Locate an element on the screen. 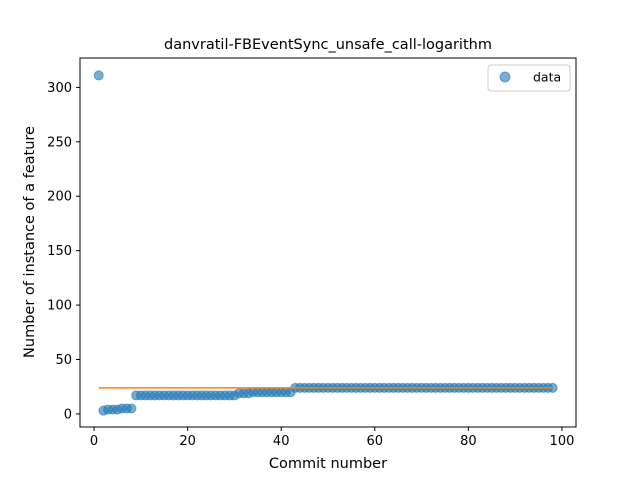 The width and height of the screenshot is (640, 480). x-tick-label: 100 is located at coordinates (562, 441).